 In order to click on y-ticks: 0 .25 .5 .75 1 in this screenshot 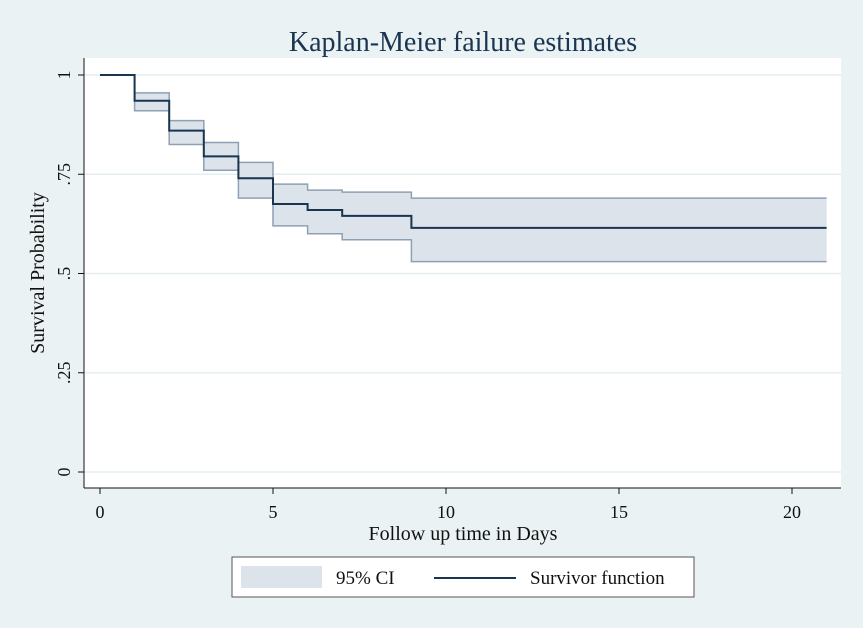, I will do `click(69, 274)`.